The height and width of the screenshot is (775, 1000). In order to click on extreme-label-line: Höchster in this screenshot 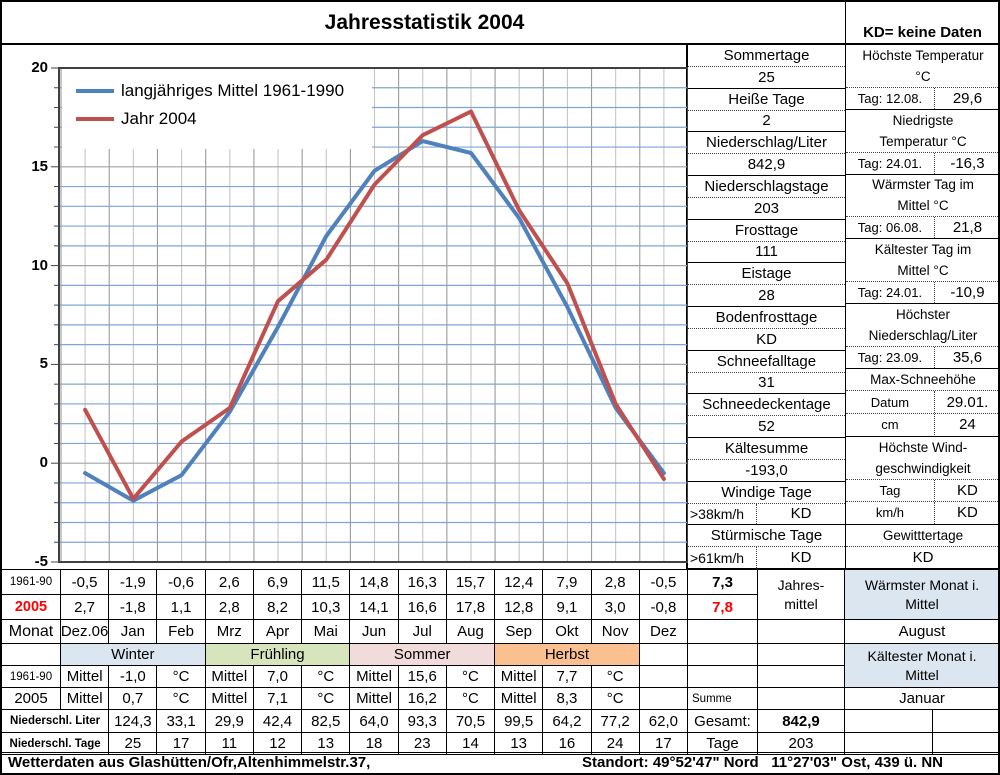, I will do `click(923, 314)`.